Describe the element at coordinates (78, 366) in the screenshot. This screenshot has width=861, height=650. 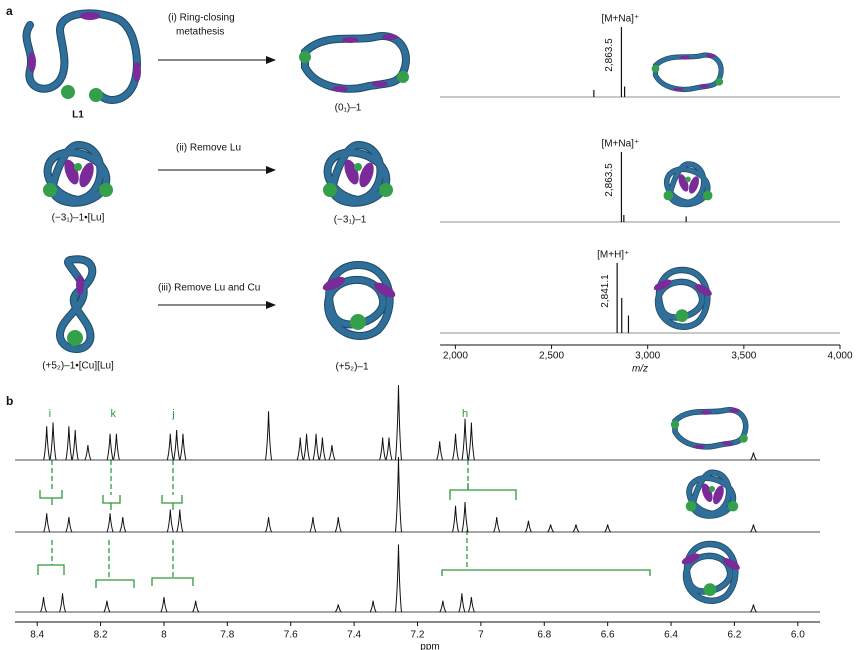
I see `compound-label: (+5₂)–1•[Cu][Lu]` at that location.